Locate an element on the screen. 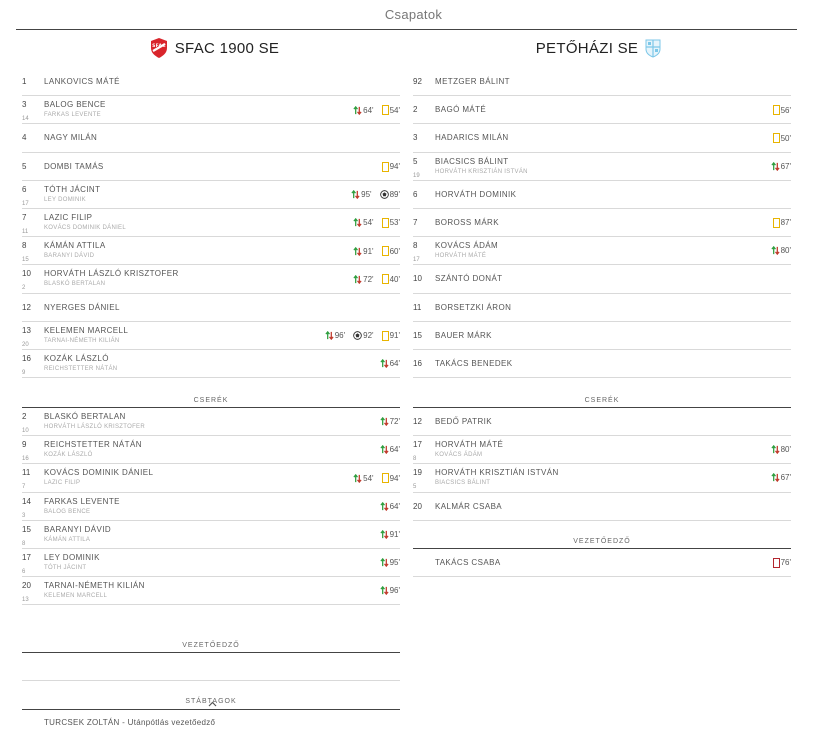  player-name: SZÁNTÓ DONÁT is located at coordinates (469, 279).